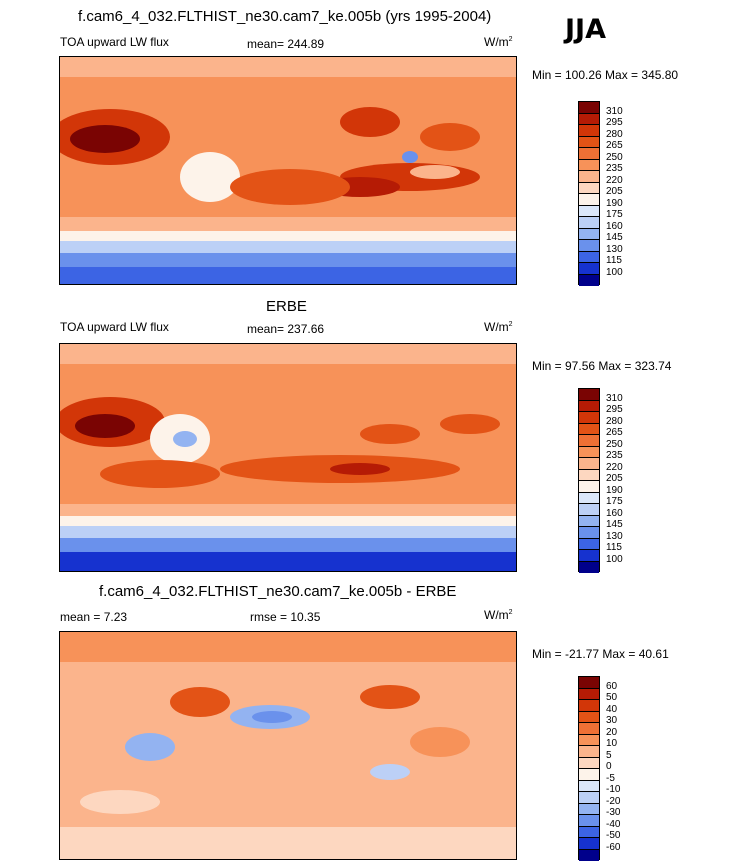 The width and height of the screenshot is (732, 865). I want to click on colorbar-tick-label: -50, so click(613, 835).